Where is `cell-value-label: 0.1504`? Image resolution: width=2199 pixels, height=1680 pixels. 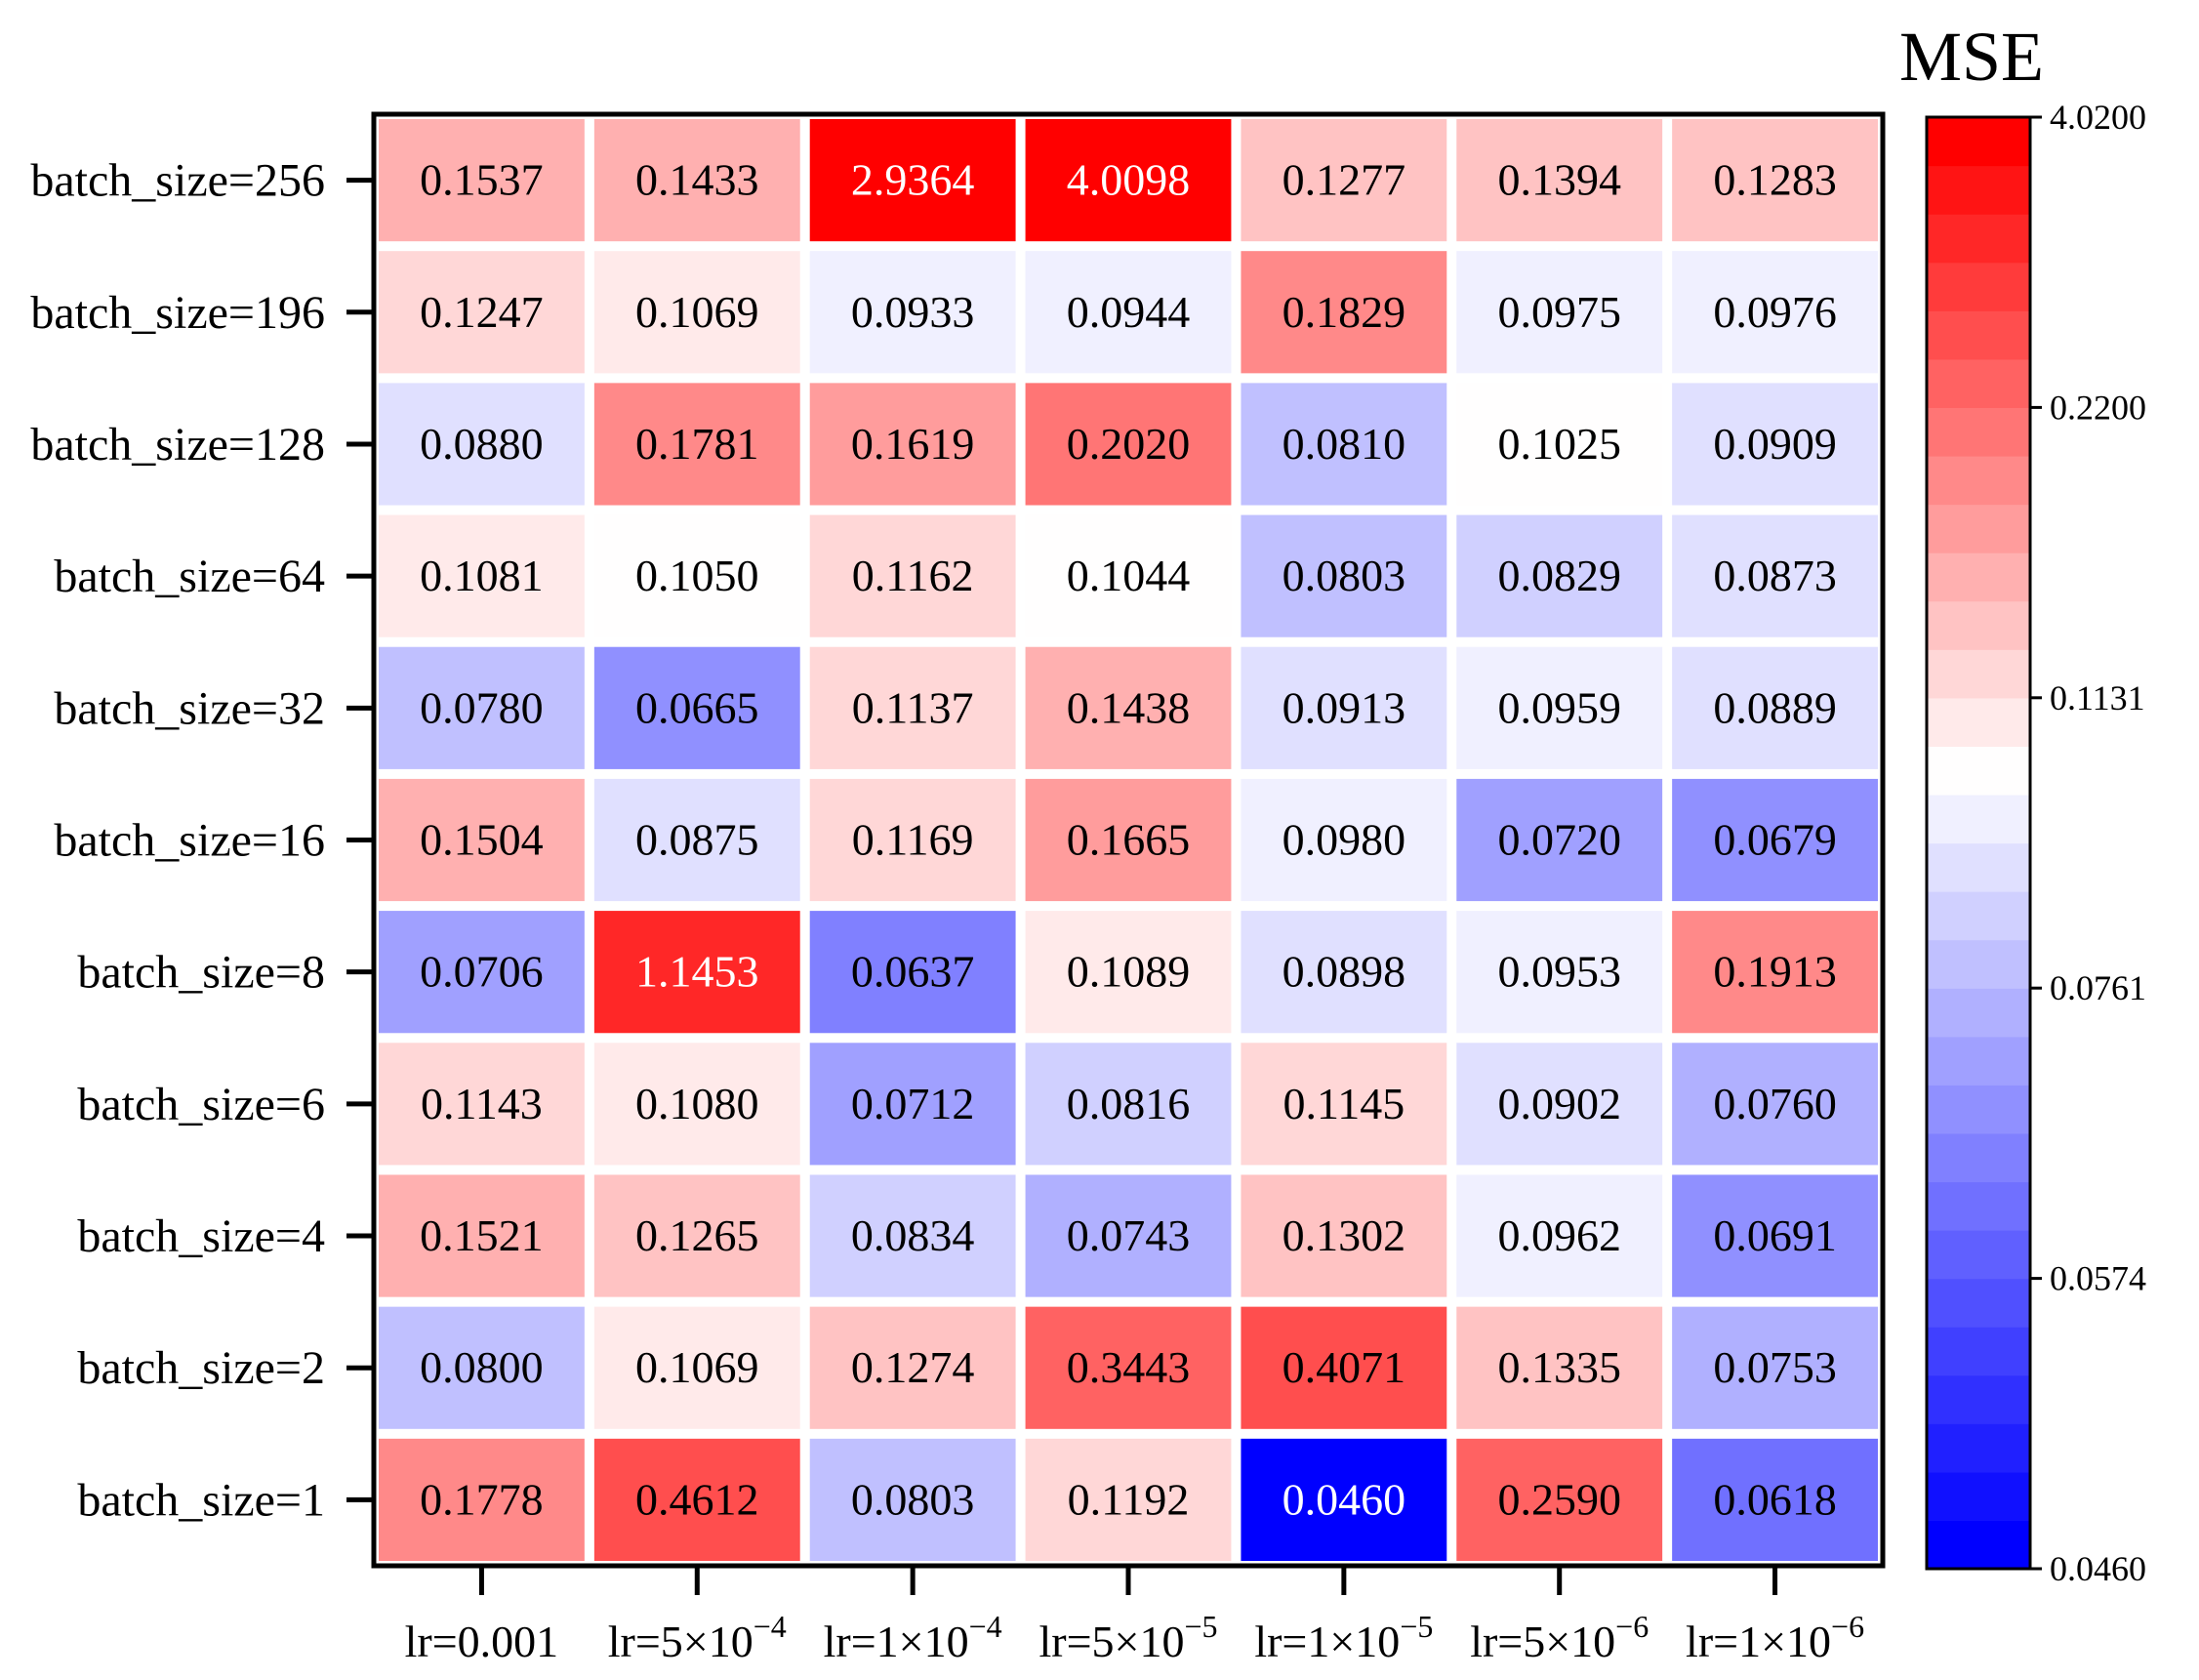
cell-value-label: 0.1504 is located at coordinates (482, 840).